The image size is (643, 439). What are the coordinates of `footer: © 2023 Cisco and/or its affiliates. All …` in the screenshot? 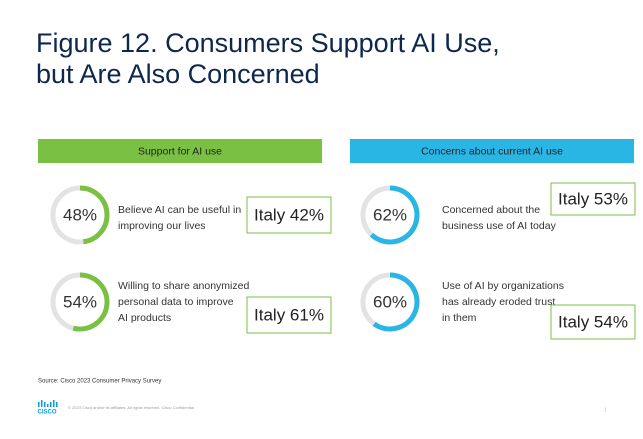 It's located at (131, 407).